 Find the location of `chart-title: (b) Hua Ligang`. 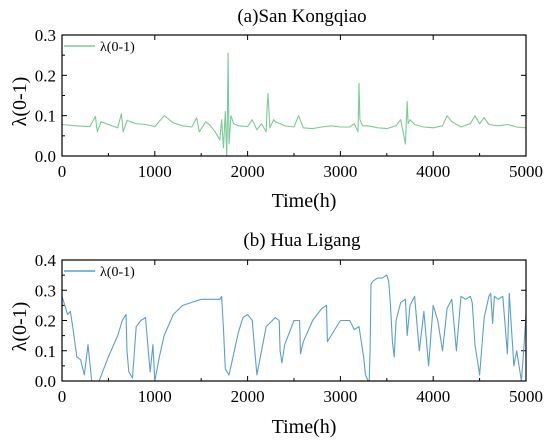

chart-title: (b) Hua Ligang is located at coordinates (302, 240).